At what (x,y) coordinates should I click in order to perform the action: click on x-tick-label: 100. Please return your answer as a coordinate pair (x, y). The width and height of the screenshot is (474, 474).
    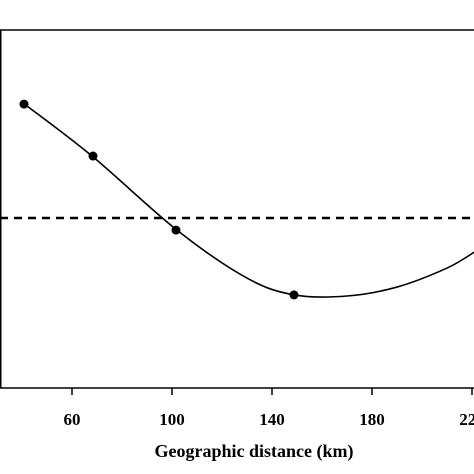
    Looking at the image, I should click on (172, 419).